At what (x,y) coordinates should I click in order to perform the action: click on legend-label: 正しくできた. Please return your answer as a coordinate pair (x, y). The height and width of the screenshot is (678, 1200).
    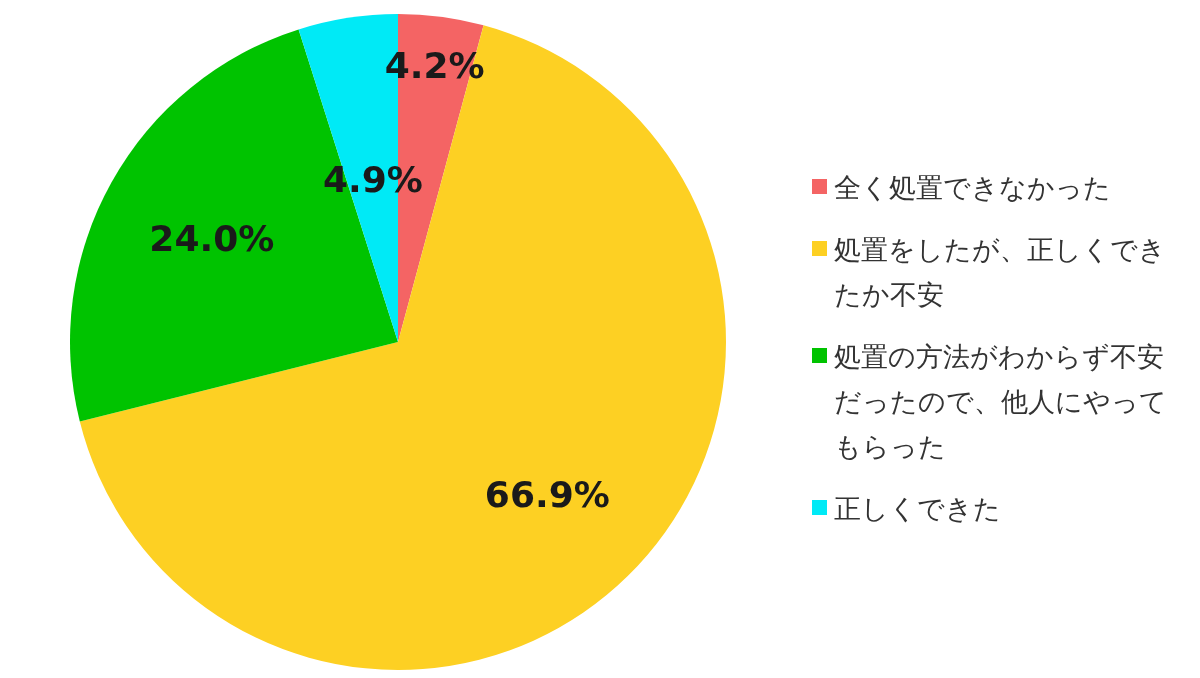
    Looking at the image, I should click on (917, 508).